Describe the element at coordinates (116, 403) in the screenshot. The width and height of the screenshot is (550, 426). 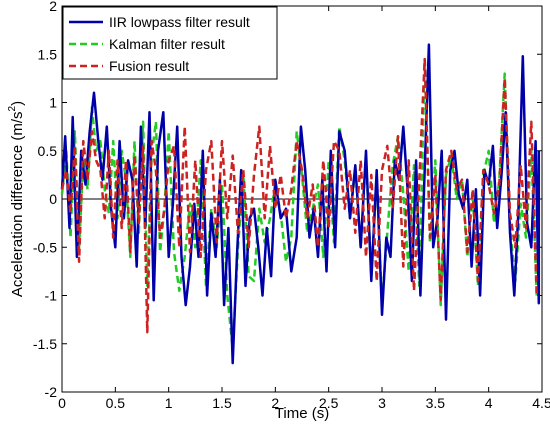
I see `x-tick-label: 0.5` at that location.